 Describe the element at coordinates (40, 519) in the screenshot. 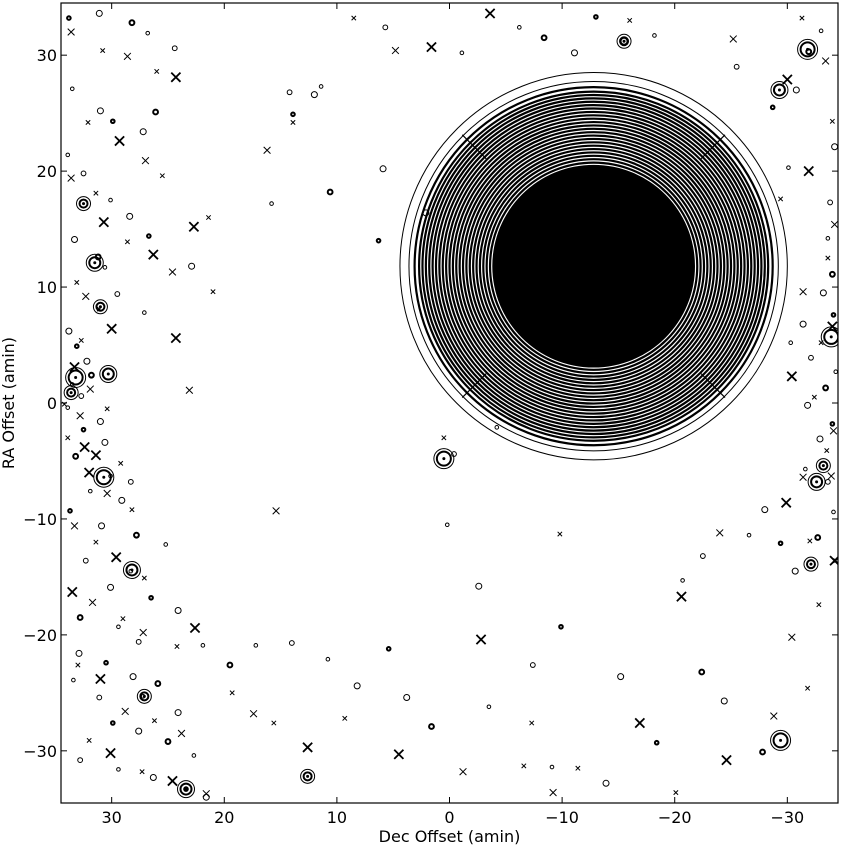

I see `y-tick-label: −10` at that location.